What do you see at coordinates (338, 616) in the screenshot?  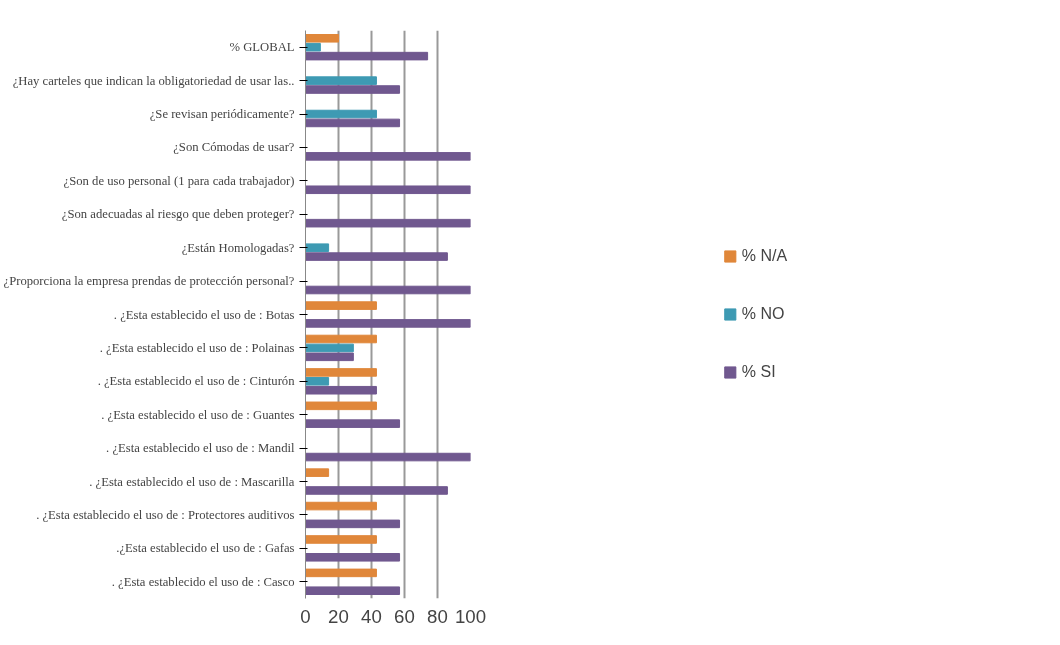 I see `x-tick-label: 20` at bounding box center [338, 616].